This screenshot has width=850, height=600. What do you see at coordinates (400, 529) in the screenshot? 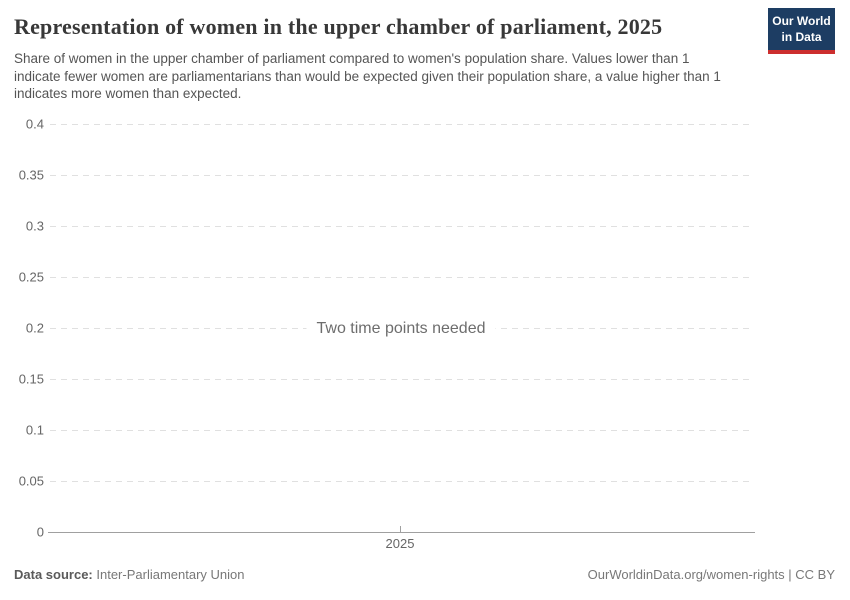
I see `x-axis-tick` at bounding box center [400, 529].